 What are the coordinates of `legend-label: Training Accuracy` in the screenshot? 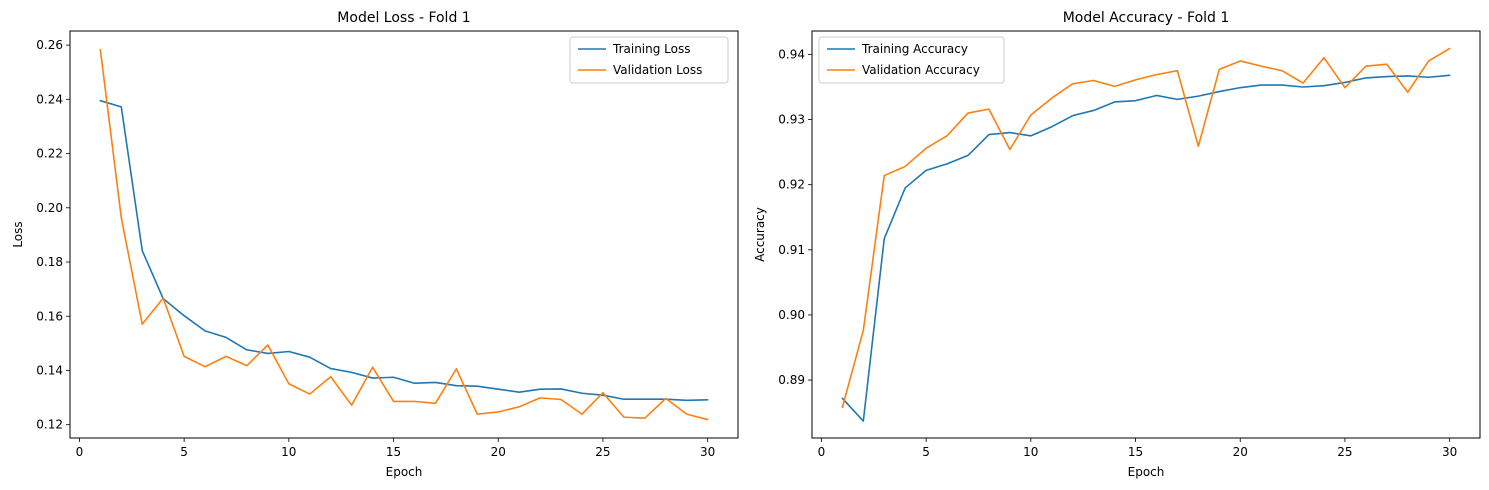 It's located at (914, 49).